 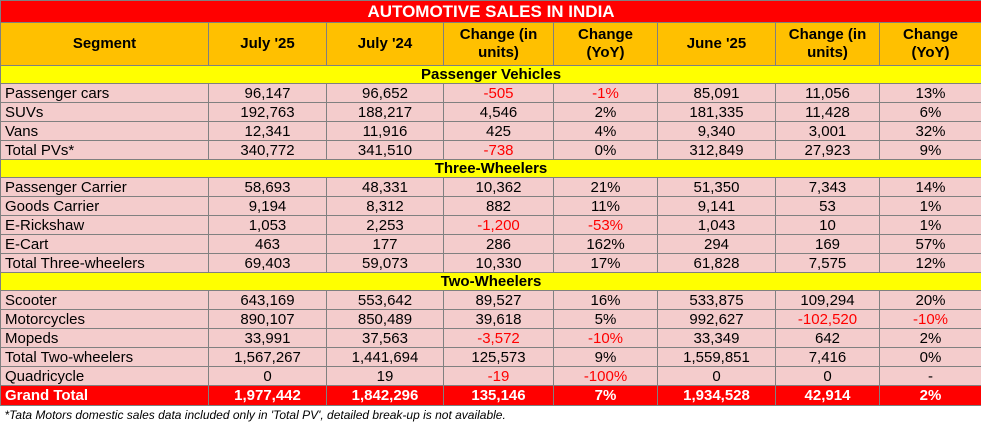 What do you see at coordinates (267, 187) in the screenshot?
I see `july-25-cell: 58,693` at bounding box center [267, 187].